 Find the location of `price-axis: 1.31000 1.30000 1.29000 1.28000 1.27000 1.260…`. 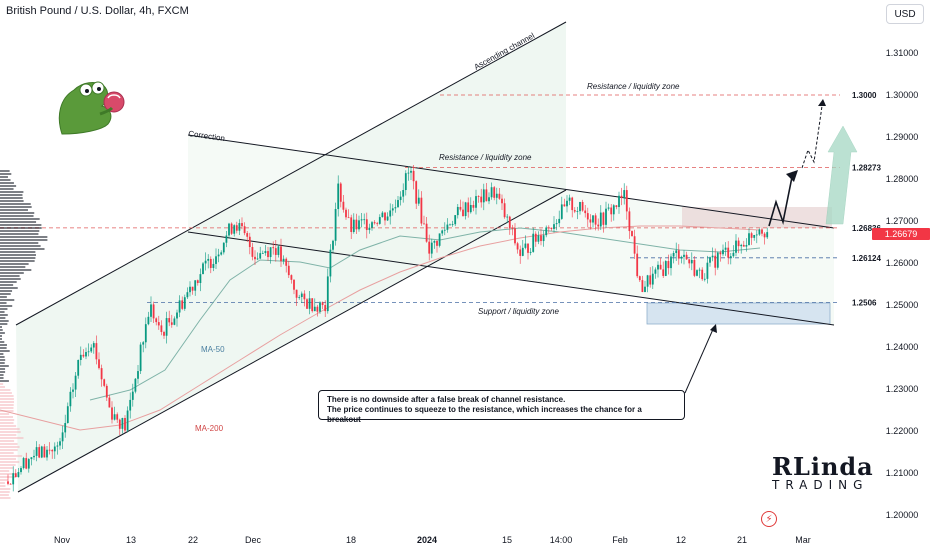

price-axis: 1.31000 1.30000 1.29000 1.28000 1.27000 1.260… is located at coordinates (902, 284).